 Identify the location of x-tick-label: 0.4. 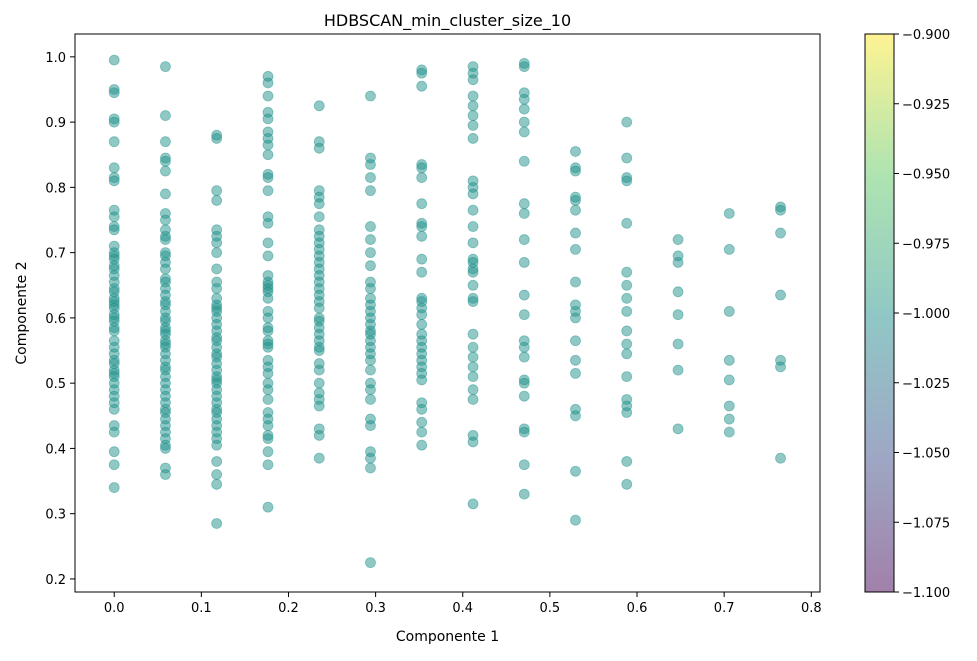
(462, 608).